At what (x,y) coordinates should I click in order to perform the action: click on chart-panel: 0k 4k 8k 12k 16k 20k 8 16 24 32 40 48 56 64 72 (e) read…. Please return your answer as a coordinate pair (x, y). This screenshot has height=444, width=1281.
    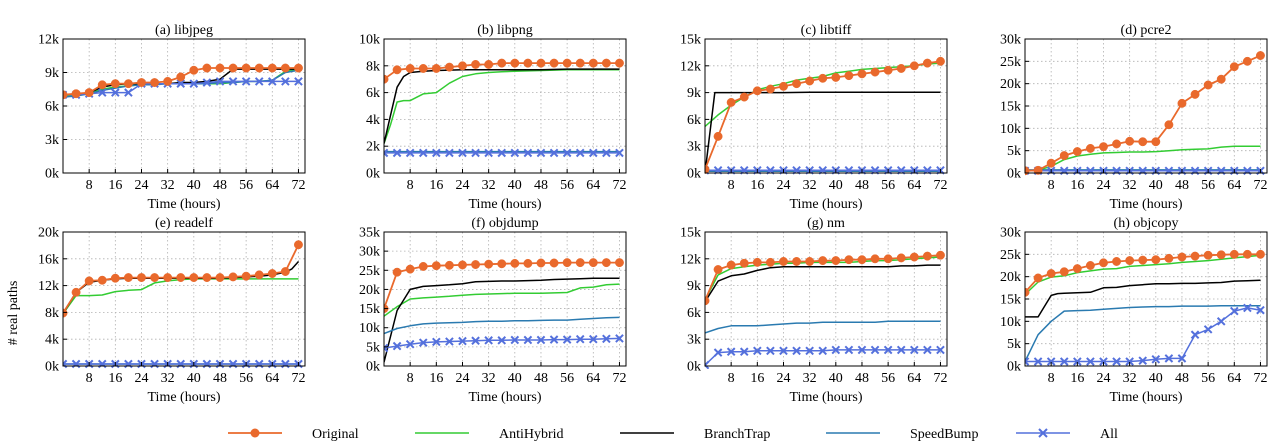
    Looking at the image, I should click on (172, 310).